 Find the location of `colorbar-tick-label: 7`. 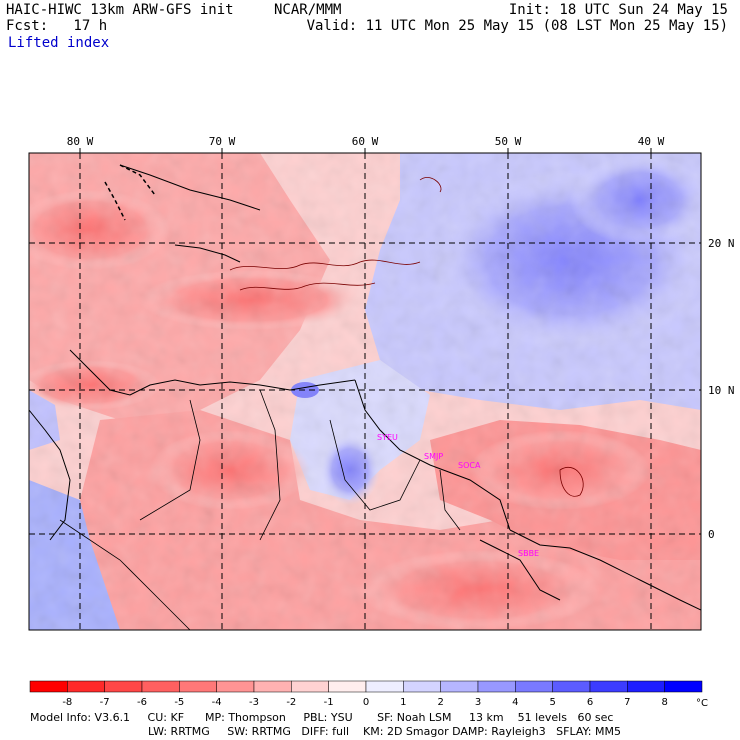

colorbar-tick-label: 7 is located at coordinates (627, 702).